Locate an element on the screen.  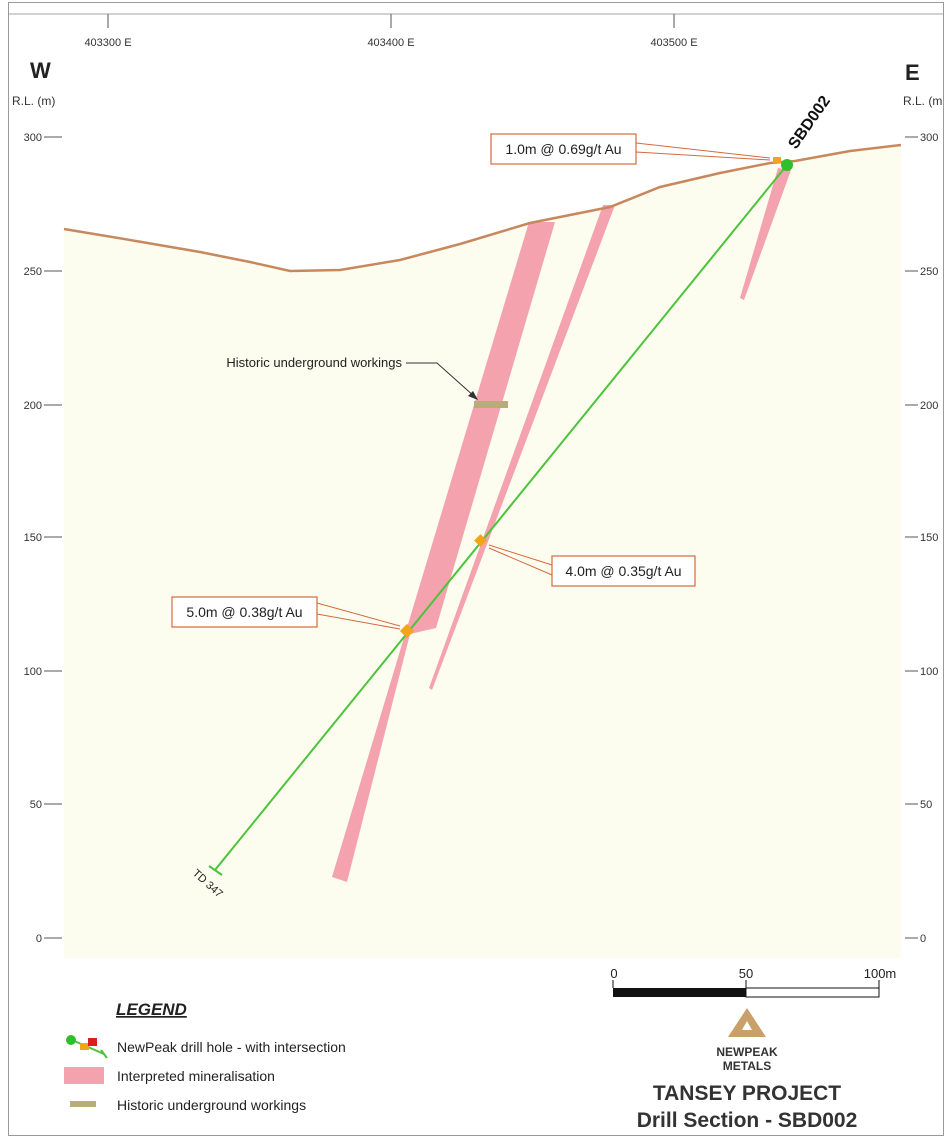
legend-end-tick is located at coordinates (104, 1054).